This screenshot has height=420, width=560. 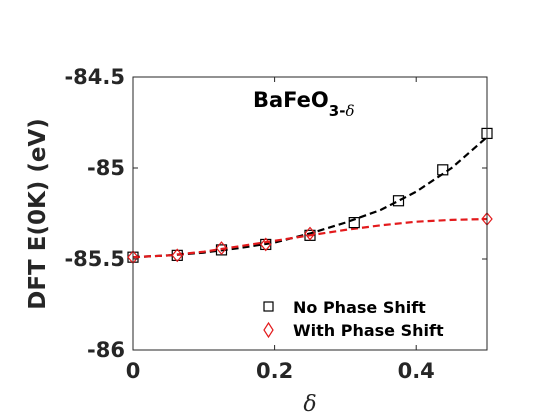 I want to click on legend-label-with-phase-shift: With Phase Shift, so click(x=368, y=330).